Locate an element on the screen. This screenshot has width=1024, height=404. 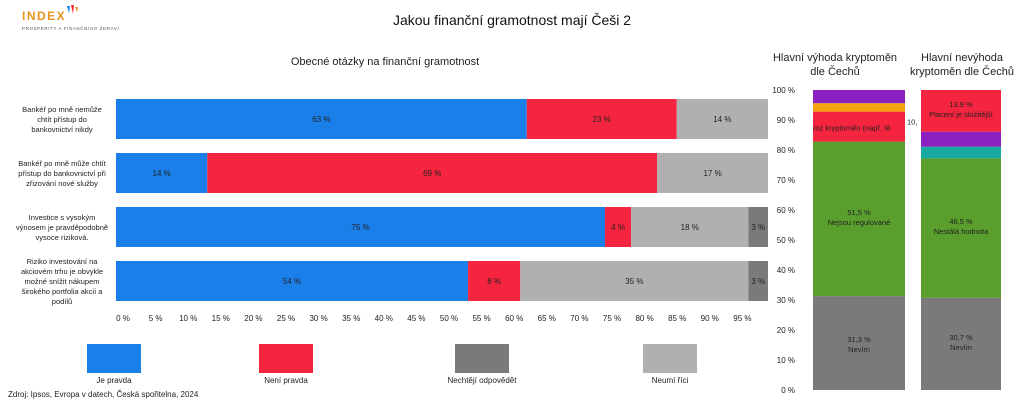
category-label-line: Investice s vysokým is located at coordinates (62, 217).